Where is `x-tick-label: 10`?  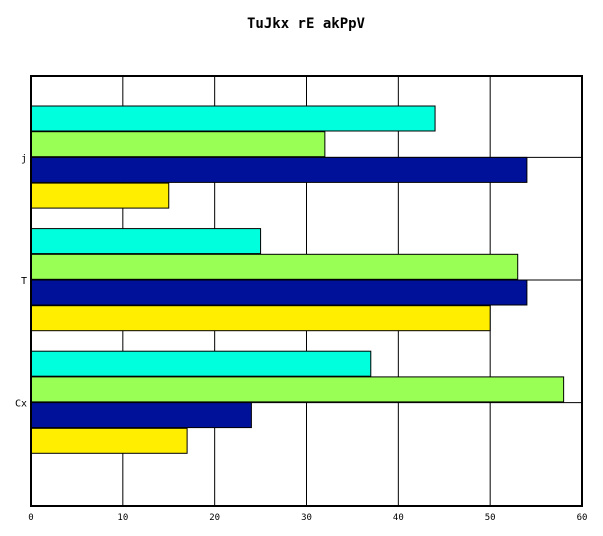 x-tick-label: 10 is located at coordinates (122, 518).